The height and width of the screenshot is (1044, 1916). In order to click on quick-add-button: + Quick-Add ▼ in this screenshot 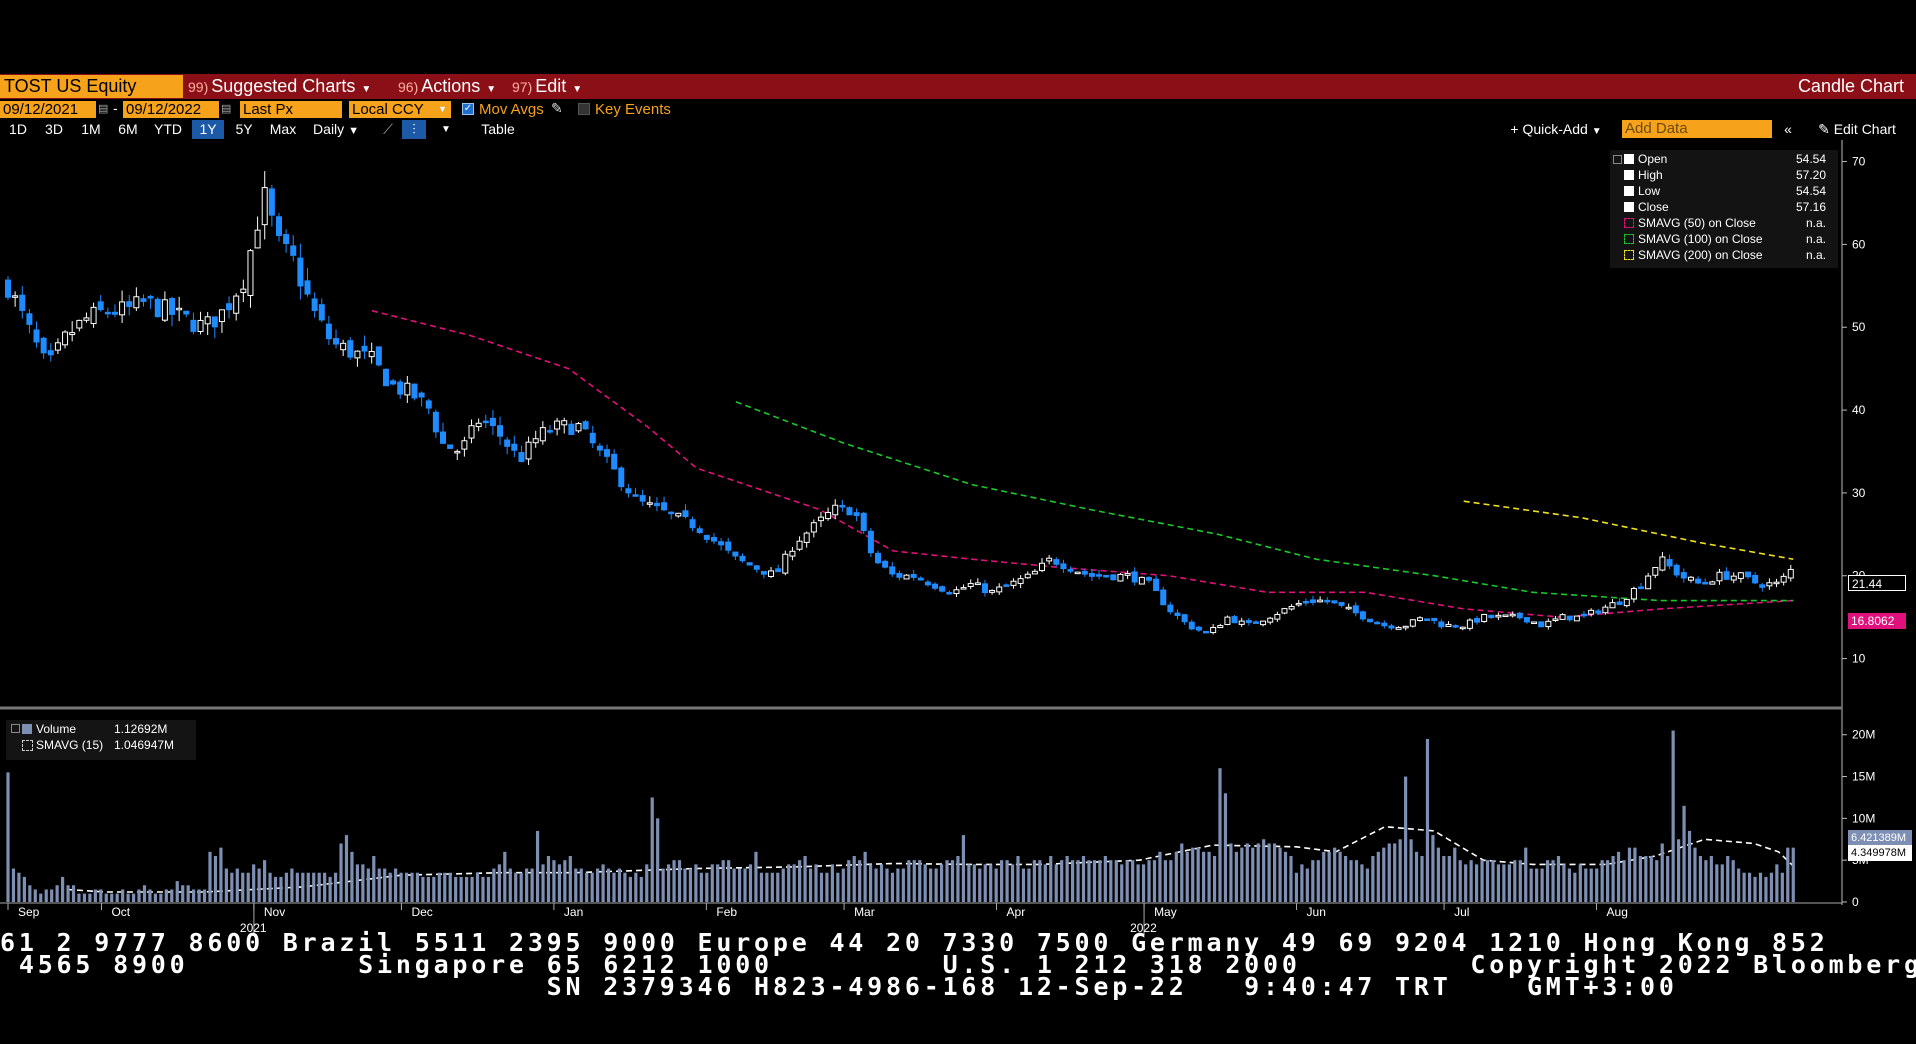, I will do `click(1556, 129)`.